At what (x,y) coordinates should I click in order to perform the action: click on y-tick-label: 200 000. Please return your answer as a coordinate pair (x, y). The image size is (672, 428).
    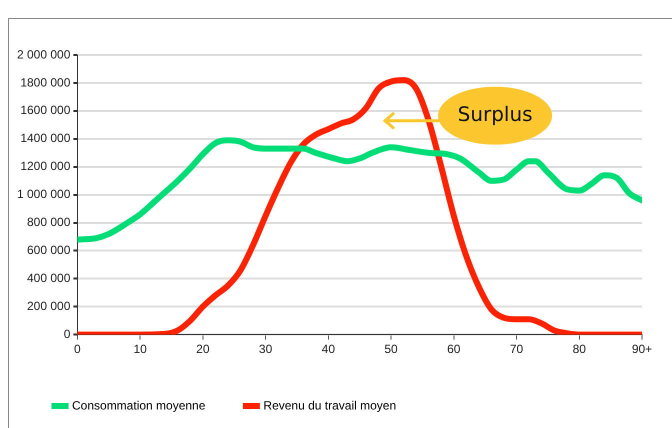
    Looking at the image, I should click on (48, 305).